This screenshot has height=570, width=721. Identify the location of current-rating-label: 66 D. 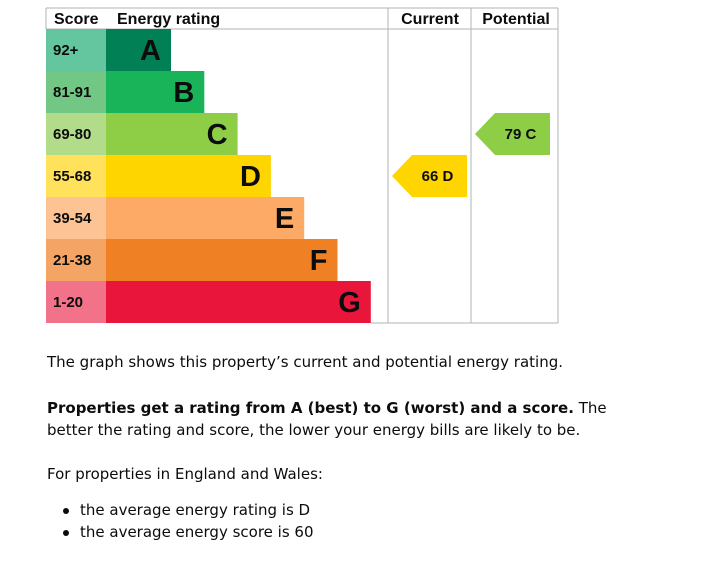
(438, 176).